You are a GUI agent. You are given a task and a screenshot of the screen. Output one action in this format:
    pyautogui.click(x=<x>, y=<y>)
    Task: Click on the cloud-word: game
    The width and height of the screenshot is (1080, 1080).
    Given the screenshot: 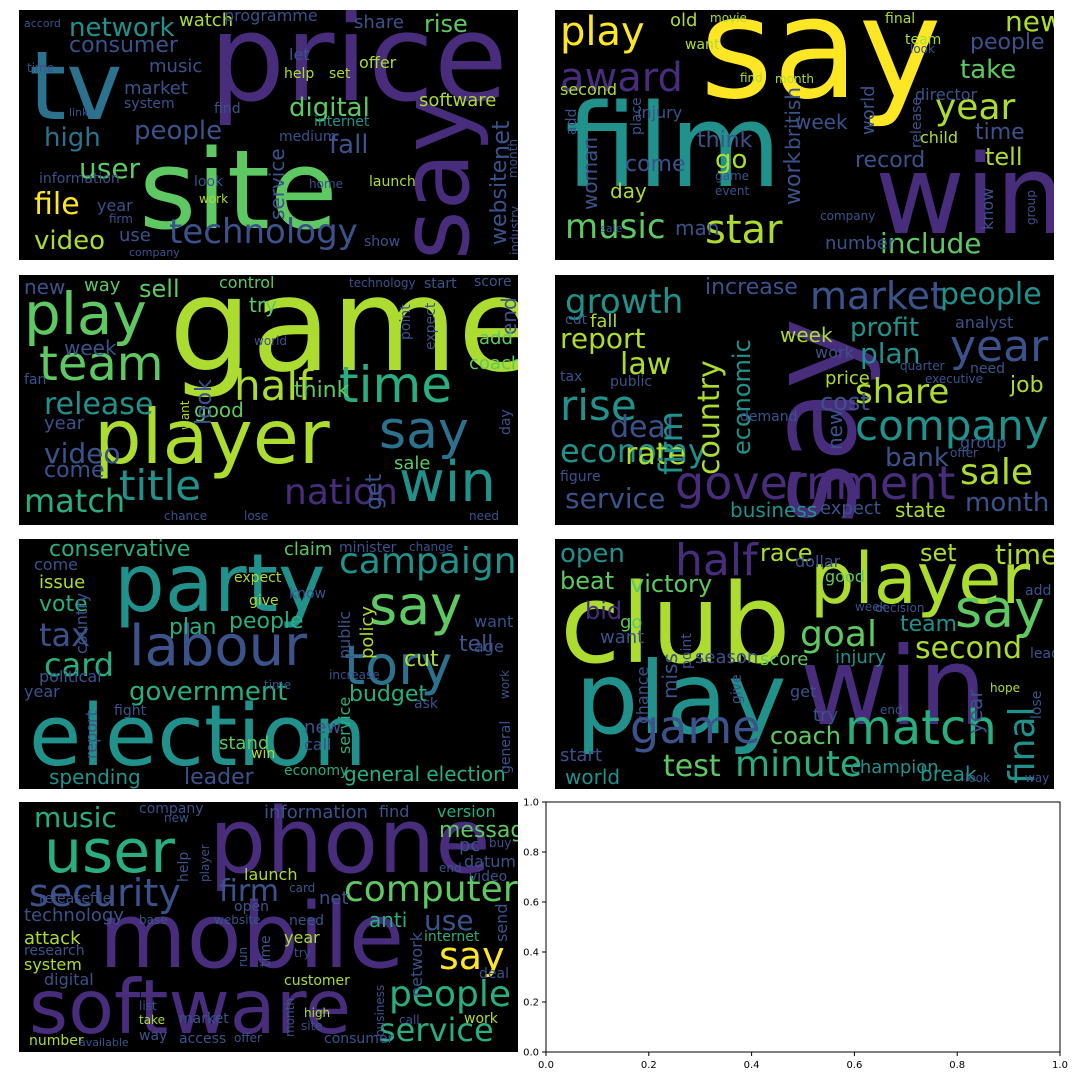 What is the action you would take?
    pyautogui.click(x=695, y=727)
    